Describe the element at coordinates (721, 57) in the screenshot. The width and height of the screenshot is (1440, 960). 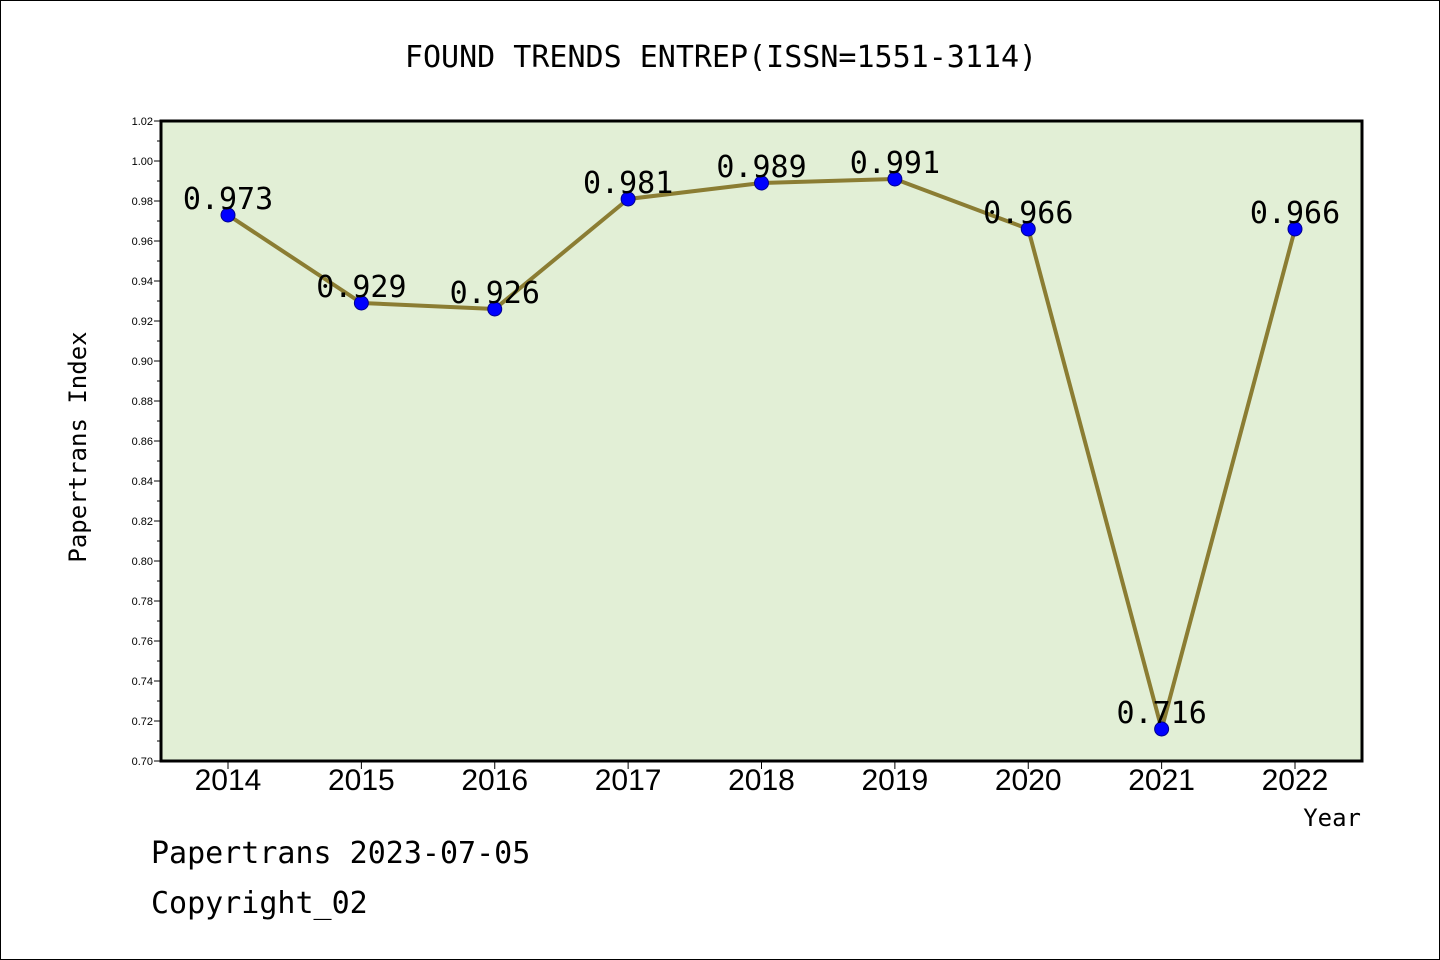
I see `chart-title: FOUND TRENDS ENTREP(ISSN=1551-3114)` at that location.